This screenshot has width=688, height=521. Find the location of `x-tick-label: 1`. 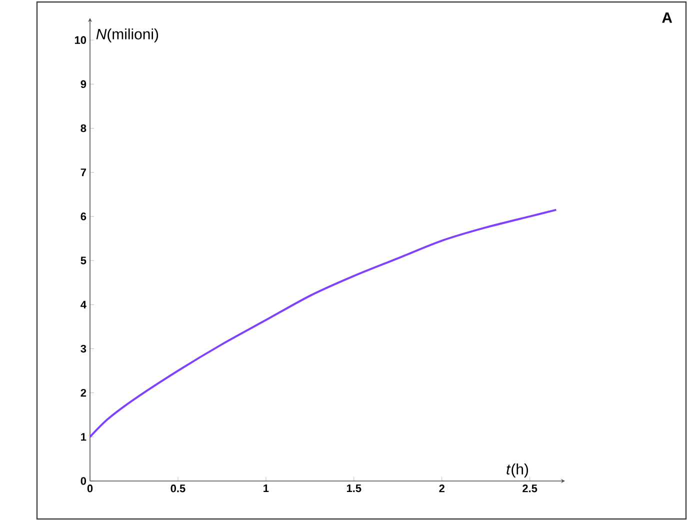

x-tick-label: 1 is located at coordinates (266, 488).